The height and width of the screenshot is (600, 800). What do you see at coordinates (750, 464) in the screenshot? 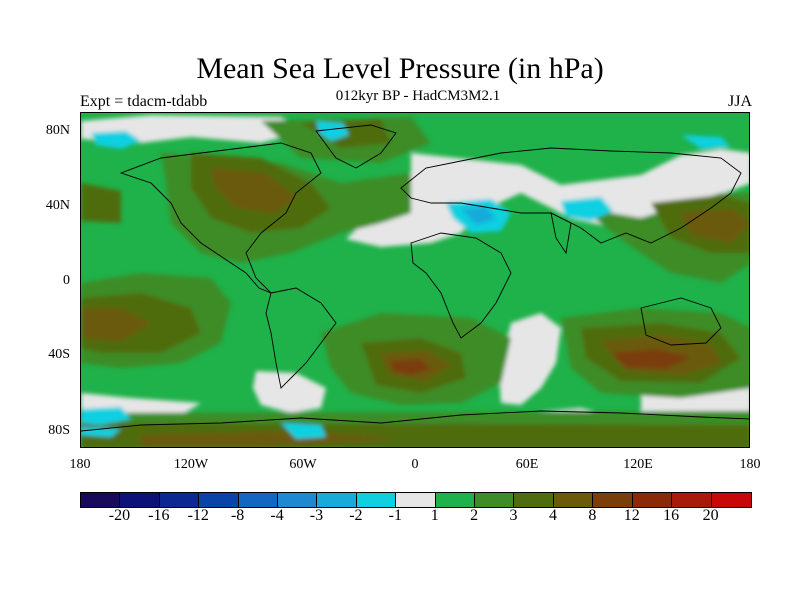
I see `lon-label-180e: 180` at bounding box center [750, 464].